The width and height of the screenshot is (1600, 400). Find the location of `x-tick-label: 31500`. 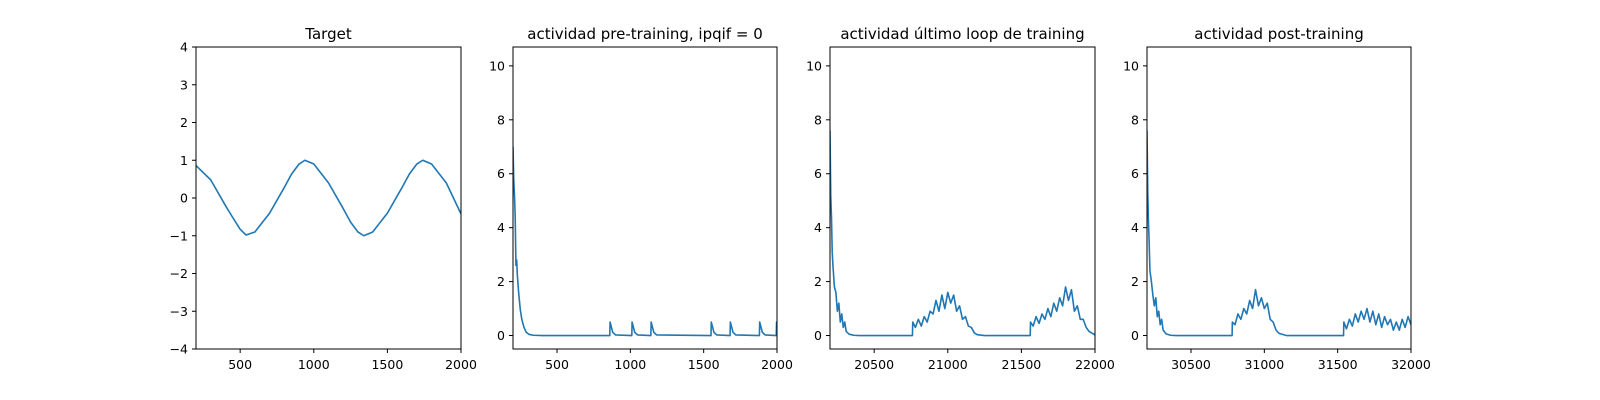

x-tick-label: 31500 is located at coordinates (1338, 364).